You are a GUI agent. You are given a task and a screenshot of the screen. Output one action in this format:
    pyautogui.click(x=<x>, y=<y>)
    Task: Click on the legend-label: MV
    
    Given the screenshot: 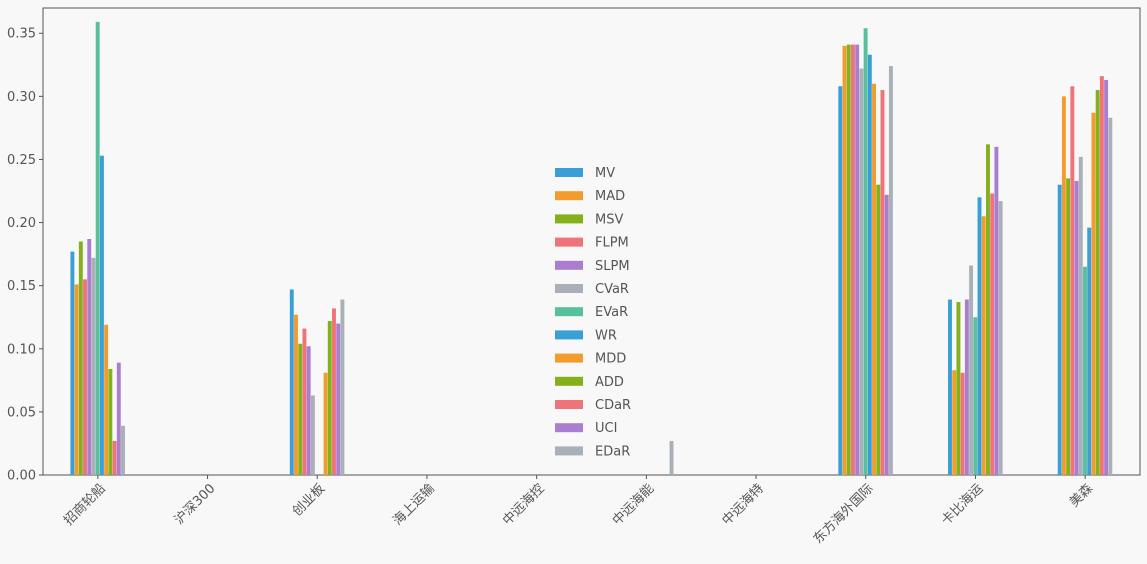 What is the action you would take?
    pyautogui.click(x=605, y=173)
    